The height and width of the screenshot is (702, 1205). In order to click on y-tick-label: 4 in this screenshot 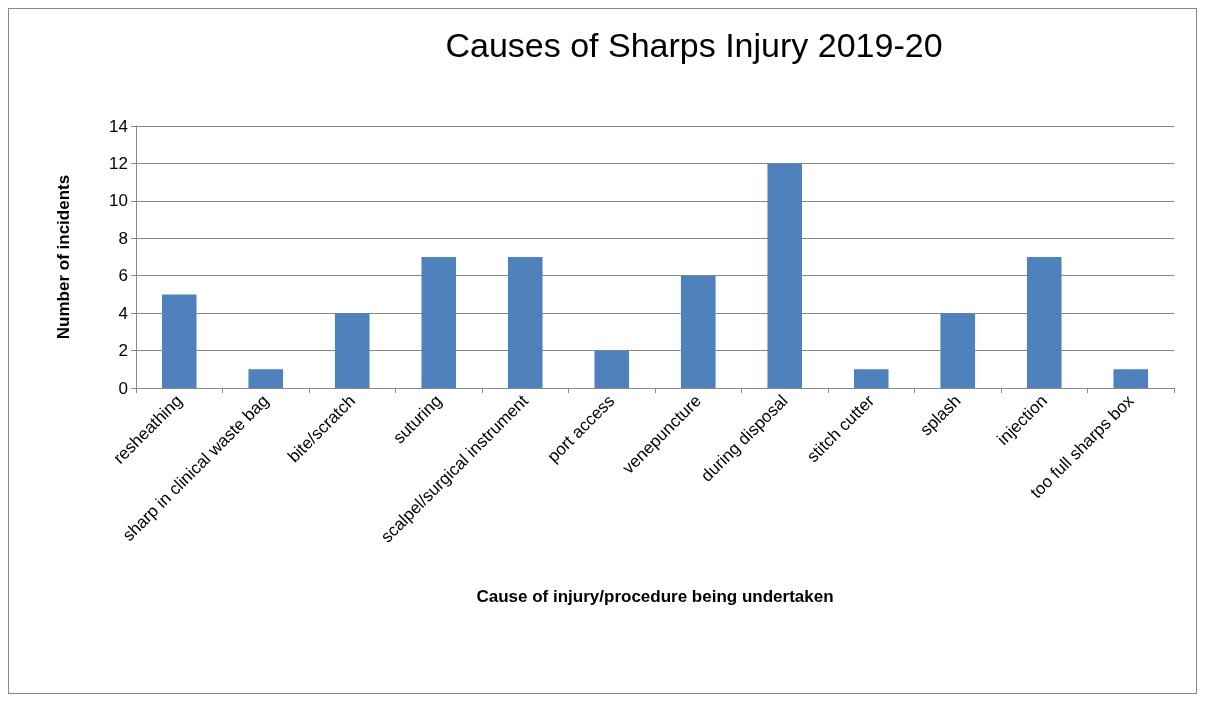, I will do `click(123, 313)`.